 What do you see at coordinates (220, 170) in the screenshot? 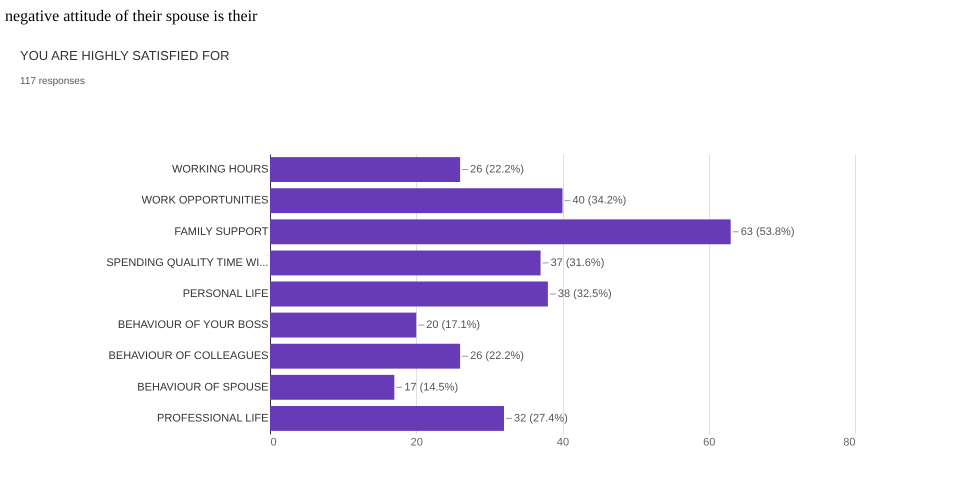
I see `y-tick-label: WORKING HOURS` at bounding box center [220, 170].